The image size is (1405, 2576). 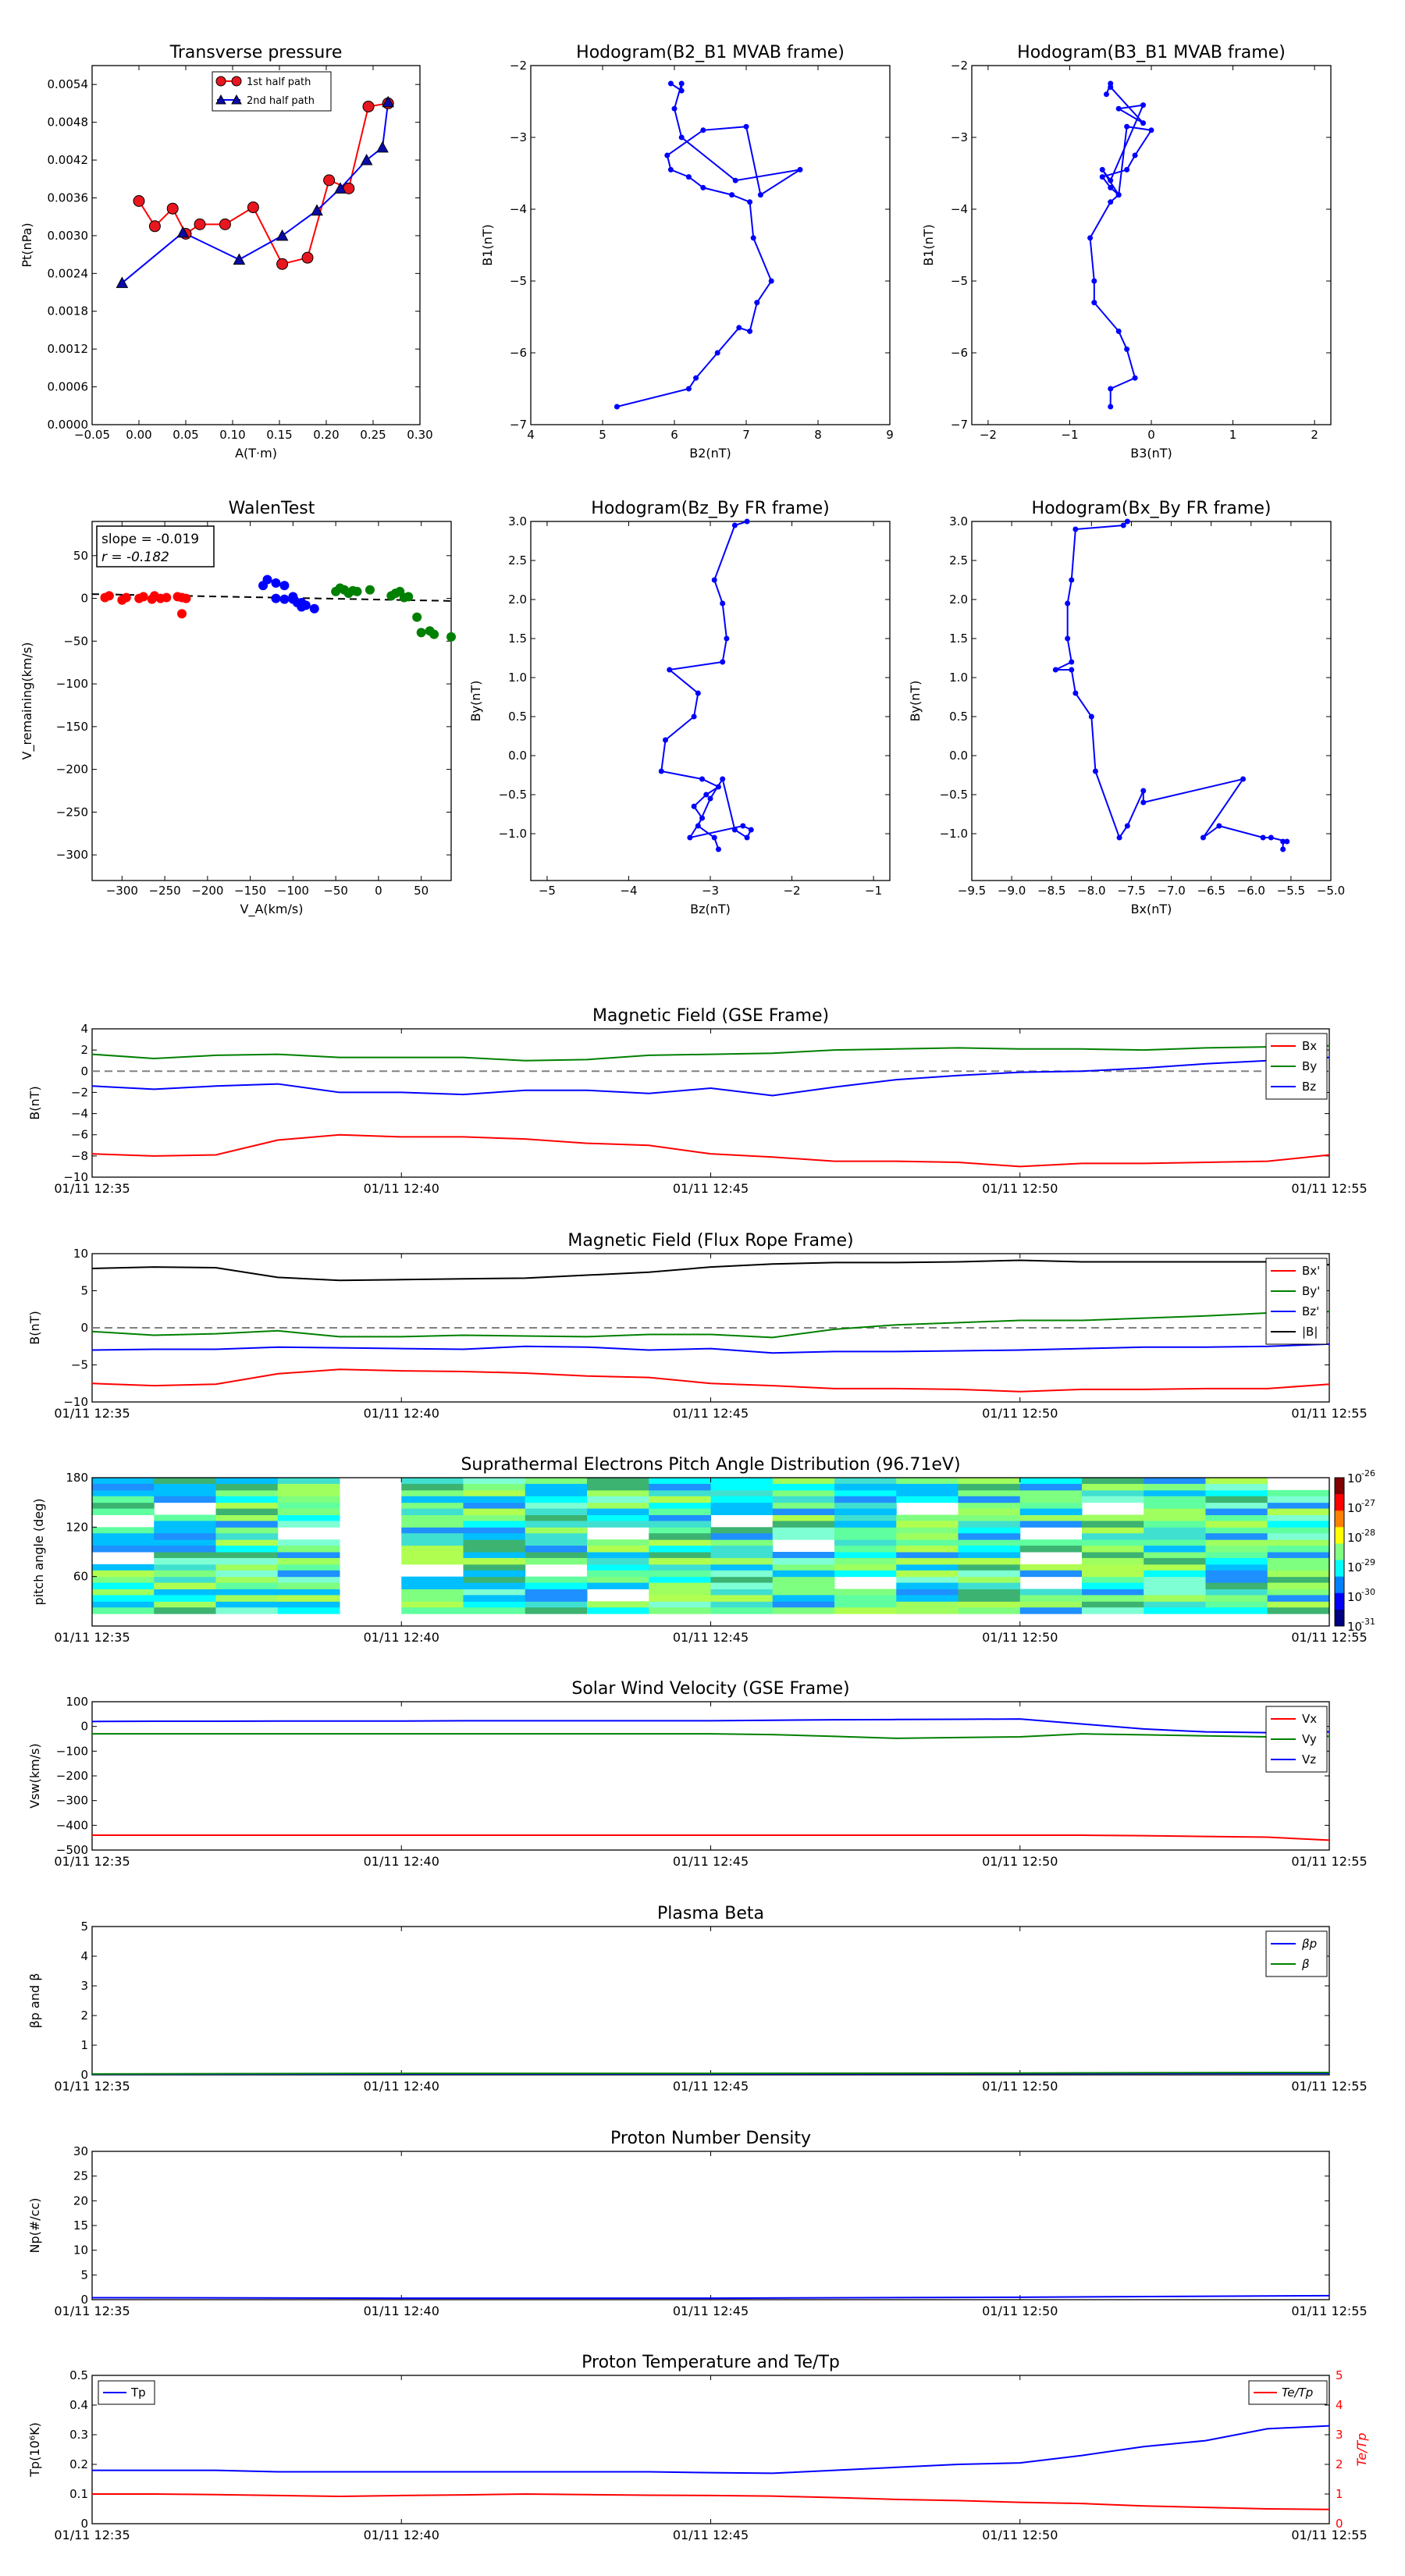 What do you see at coordinates (513, 795) in the screenshot?
I see `hzy-ytick-label: −0.5` at bounding box center [513, 795].